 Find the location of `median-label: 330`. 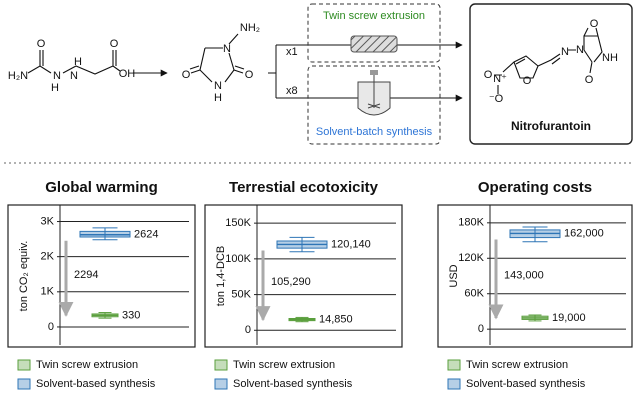

median-label: 330 is located at coordinates (131, 315).